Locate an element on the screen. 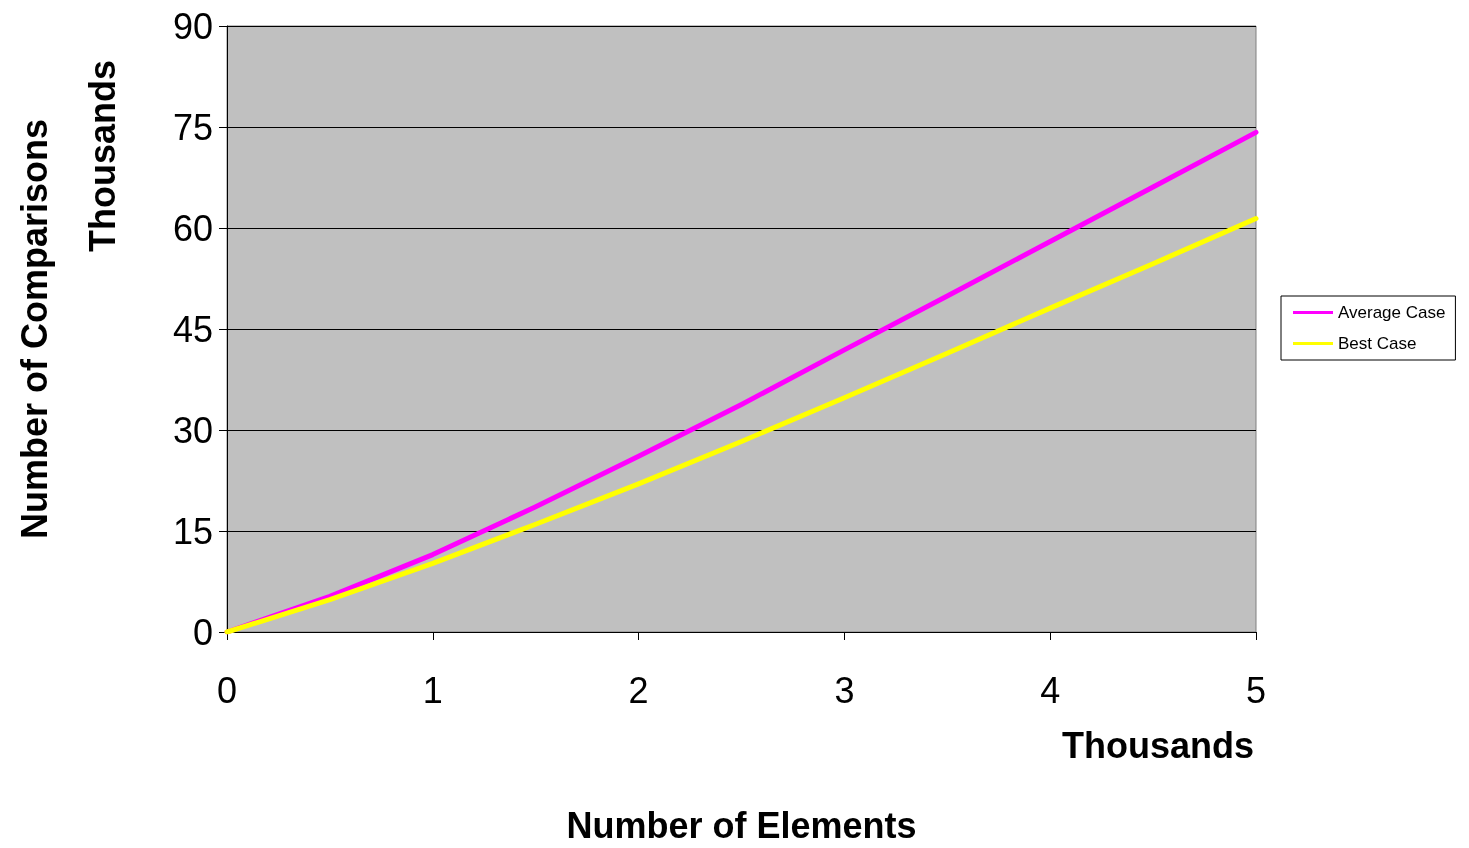 The width and height of the screenshot is (1469, 848). x-tick-label: 3 is located at coordinates (844, 690).